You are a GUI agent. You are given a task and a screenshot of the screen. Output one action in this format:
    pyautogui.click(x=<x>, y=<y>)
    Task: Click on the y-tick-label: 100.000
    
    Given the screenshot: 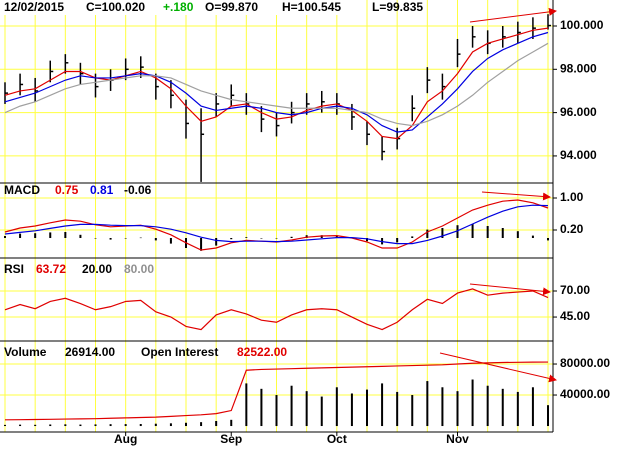 What is the action you would take?
    pyautogui.click(x=582, y=25)
    